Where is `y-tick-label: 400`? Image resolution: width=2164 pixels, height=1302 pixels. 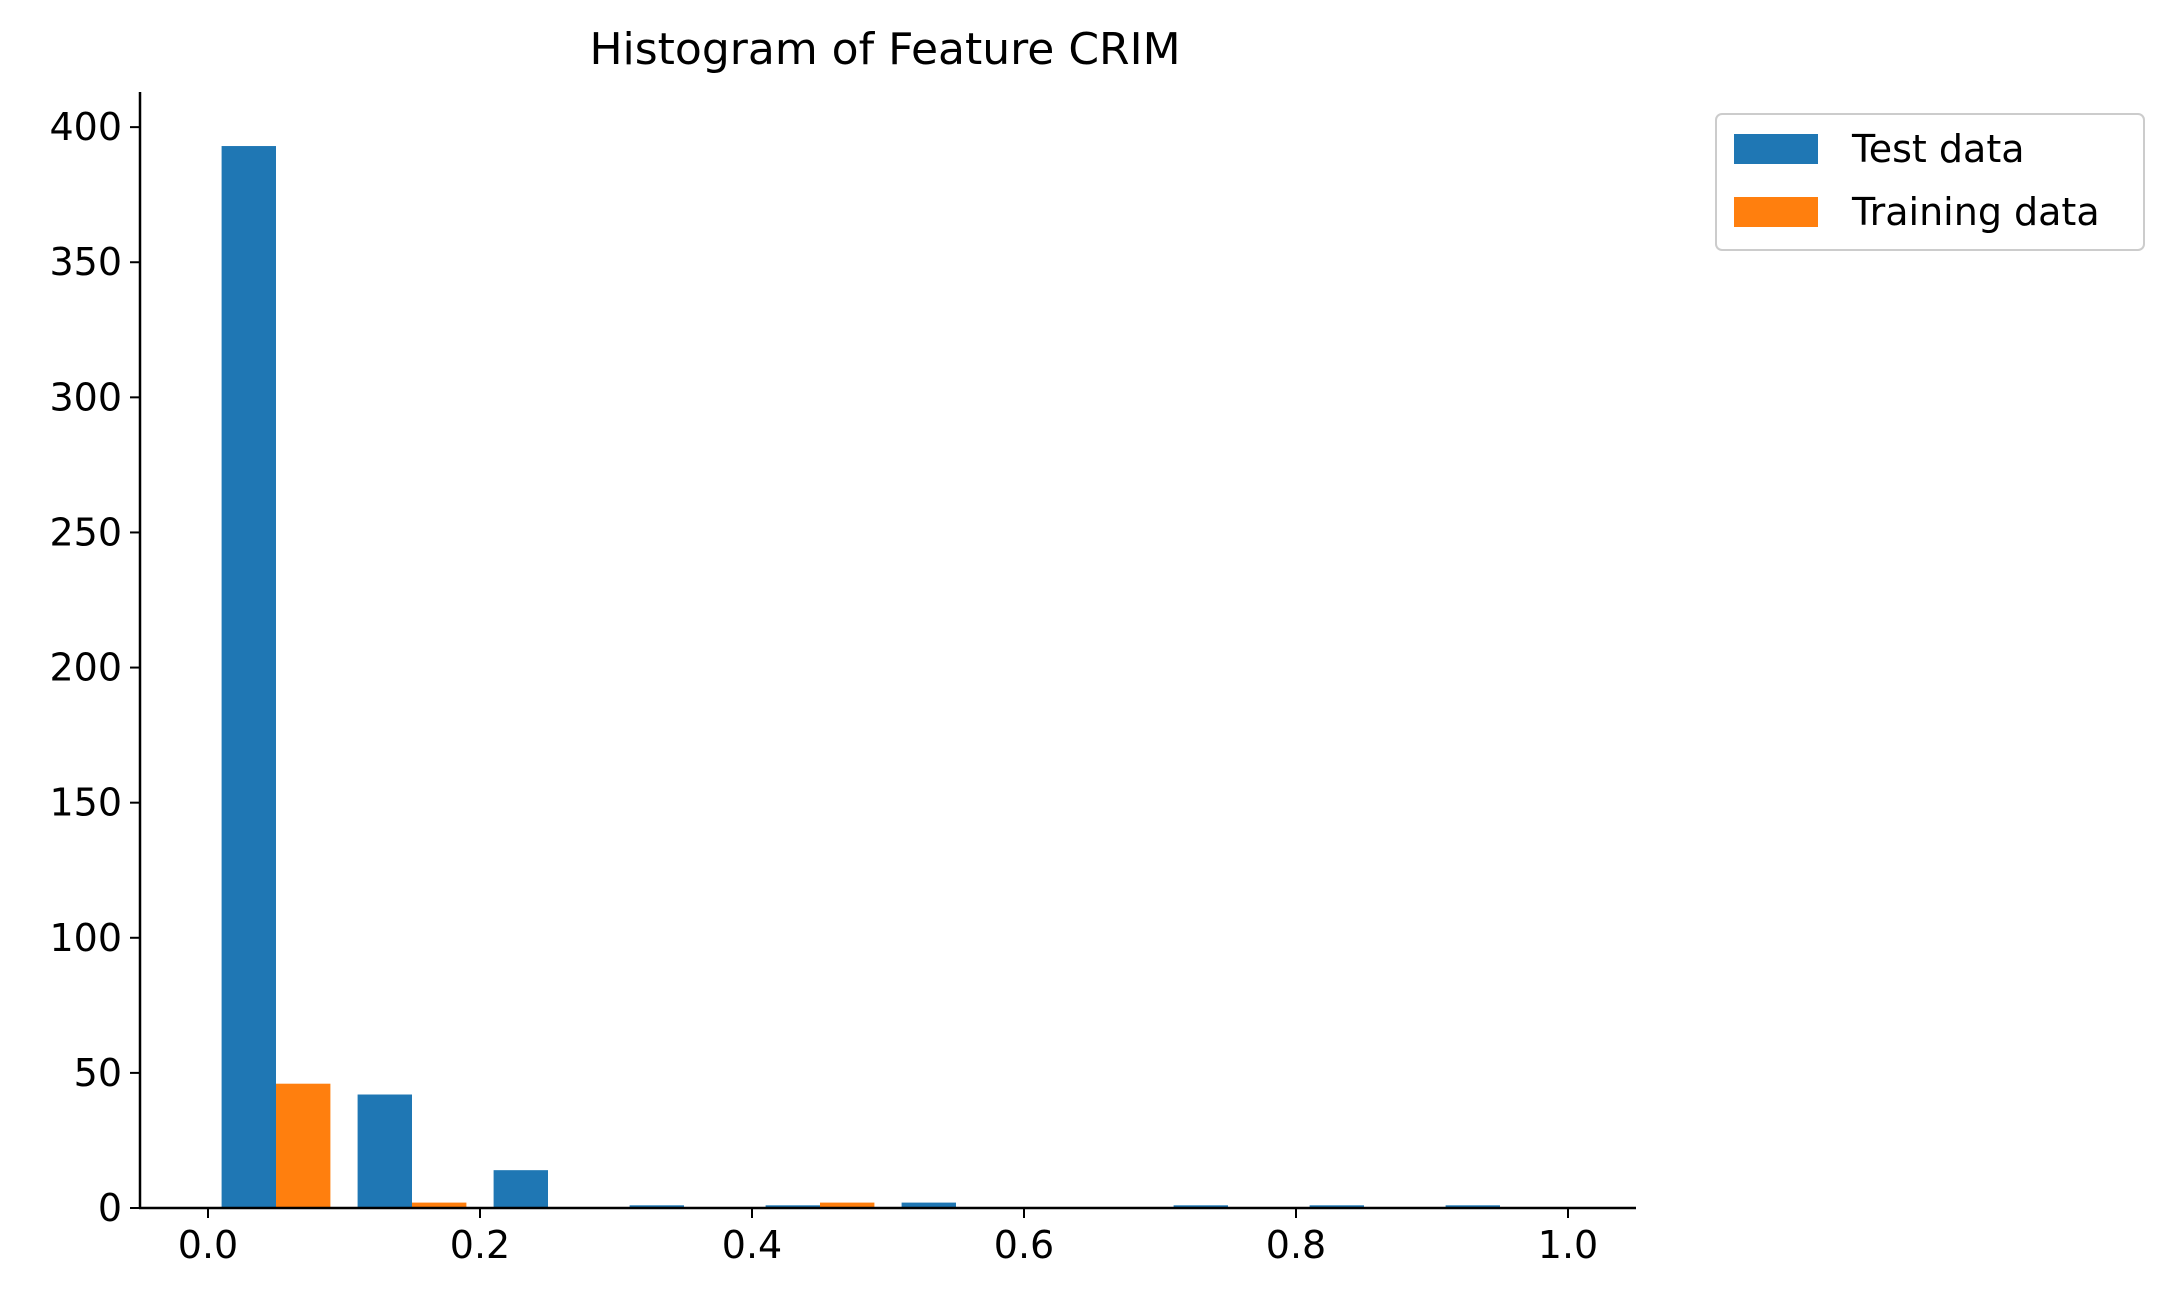
y-tick-label: 400 is located at coordinates (85, 127).